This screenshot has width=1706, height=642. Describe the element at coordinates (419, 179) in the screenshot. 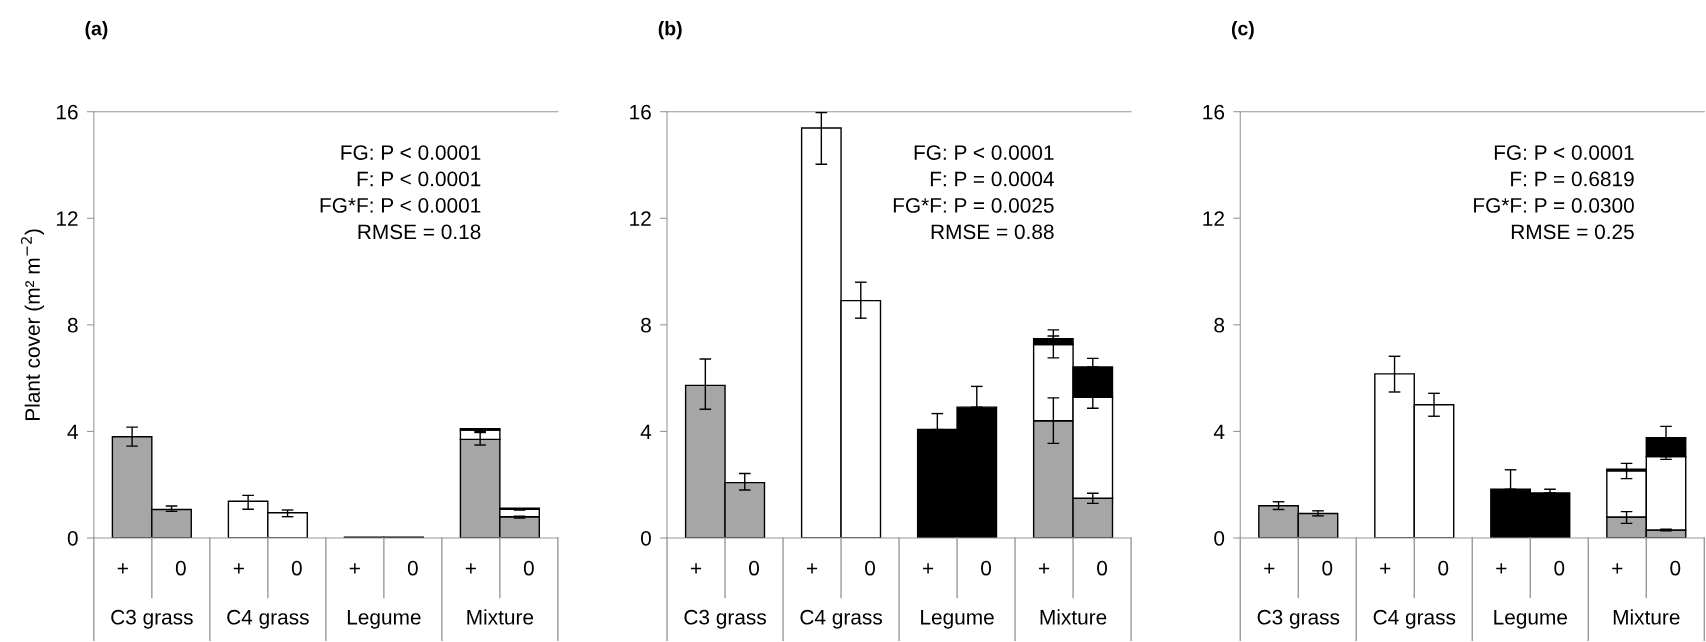

I see `annotation: F: P < 0.0001` at that location.